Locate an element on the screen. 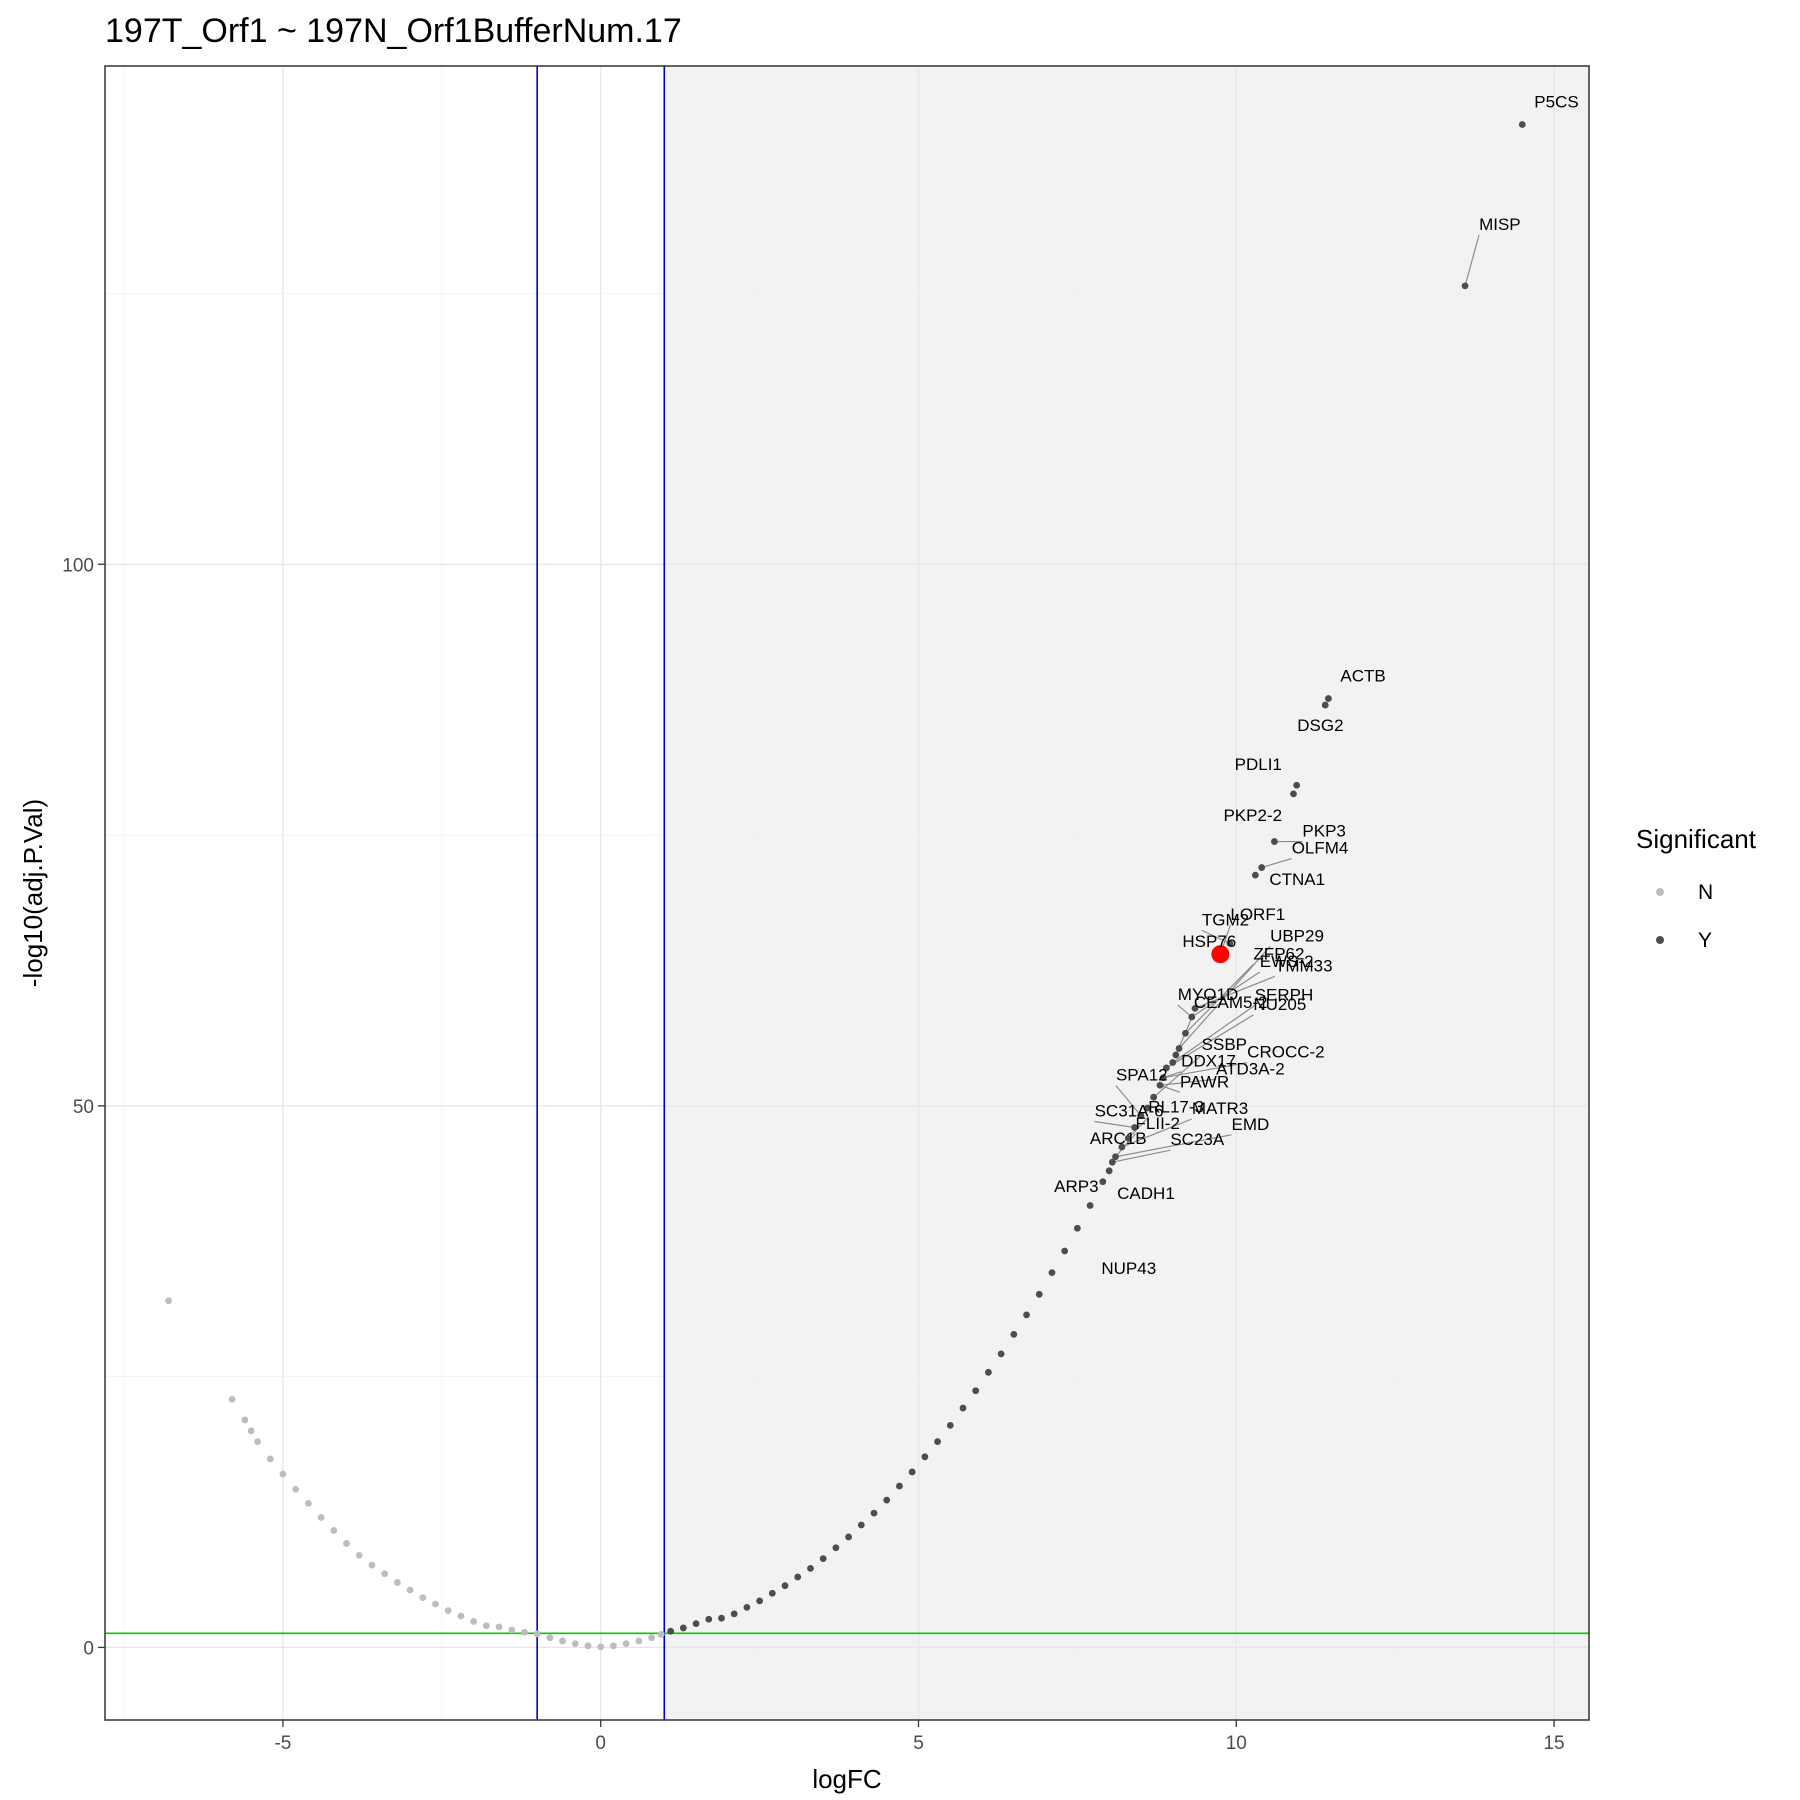 This screenshot has width=1800, height=1800. gene-label: CADH1 is located at coordinates (1146, 1193).